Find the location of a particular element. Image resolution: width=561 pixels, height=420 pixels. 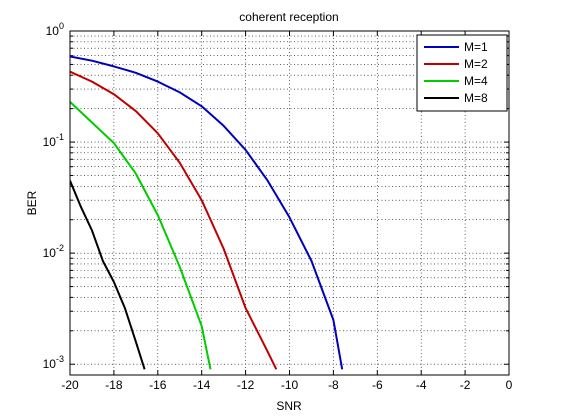

y-axis-label: BER is located at coordinates (32, 202).